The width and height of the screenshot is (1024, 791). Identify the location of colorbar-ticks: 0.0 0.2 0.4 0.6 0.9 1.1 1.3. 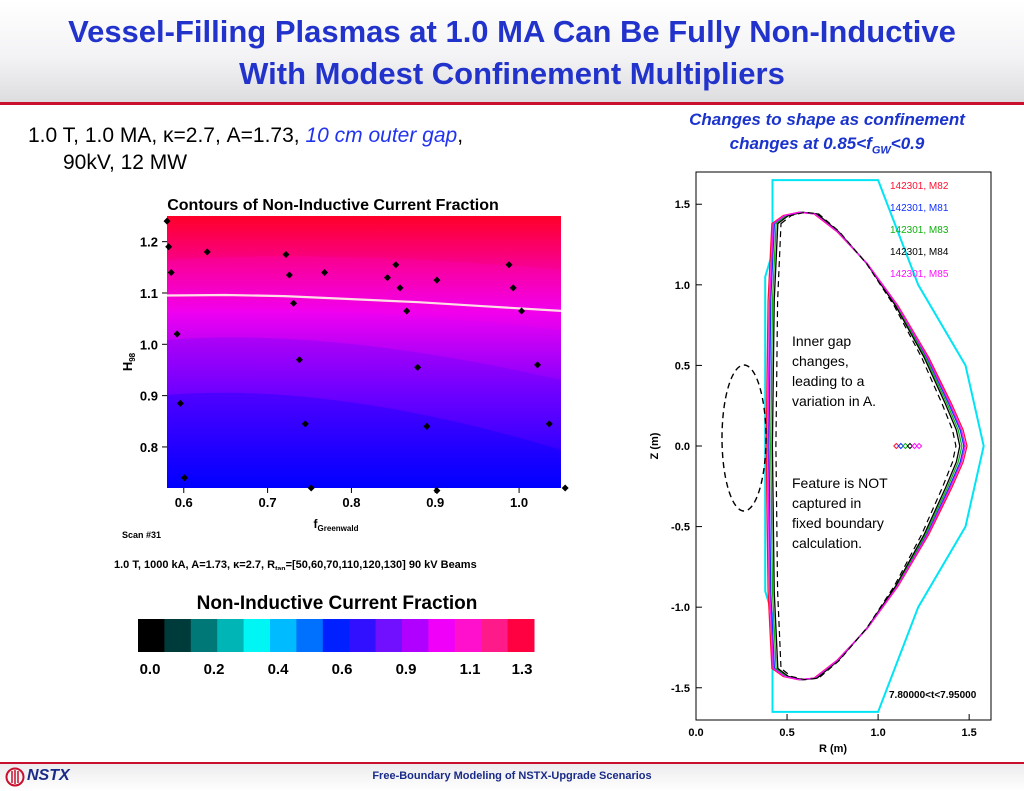
(336, 669).